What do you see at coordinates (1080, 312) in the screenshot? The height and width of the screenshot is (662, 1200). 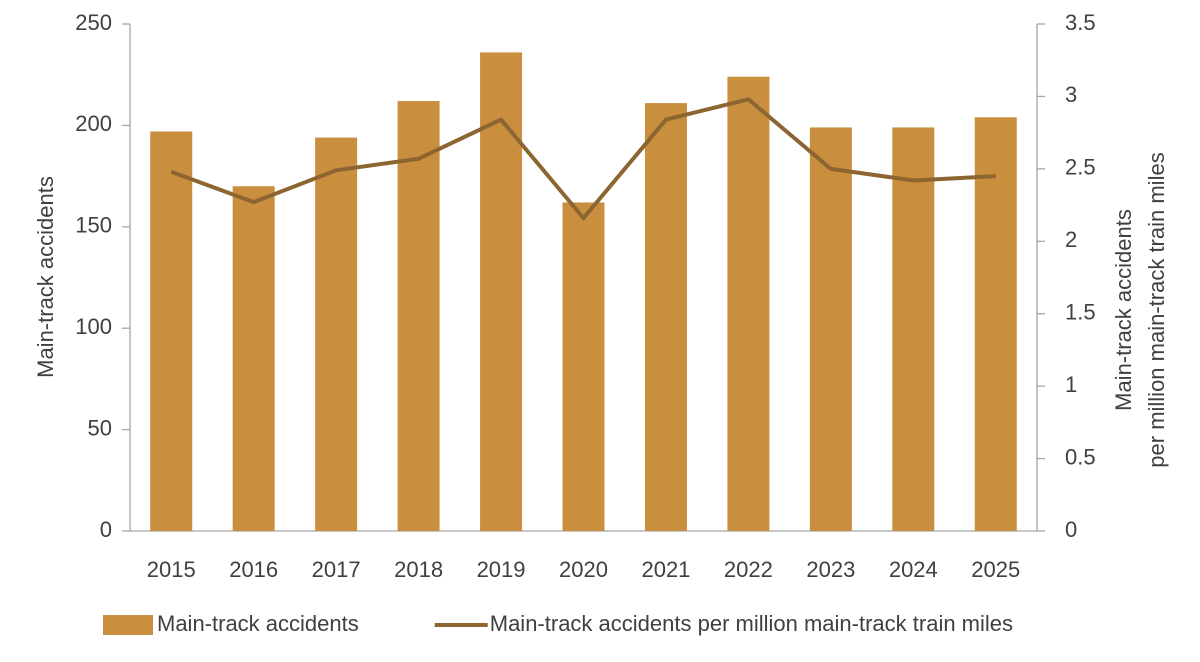 I see `y2-tick-label: 1.5` at bounding box center [1080, 312].